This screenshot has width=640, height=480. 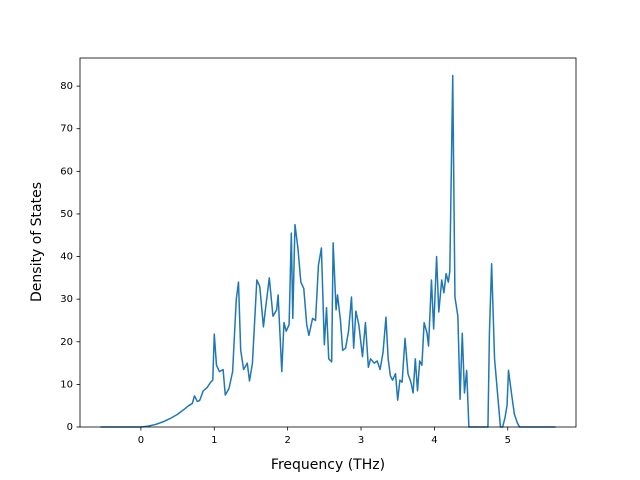 What do you see at coordinates (508, 440) in the screenshot?
I see `x-tick-label: 5` at bounding box center [508, 440].